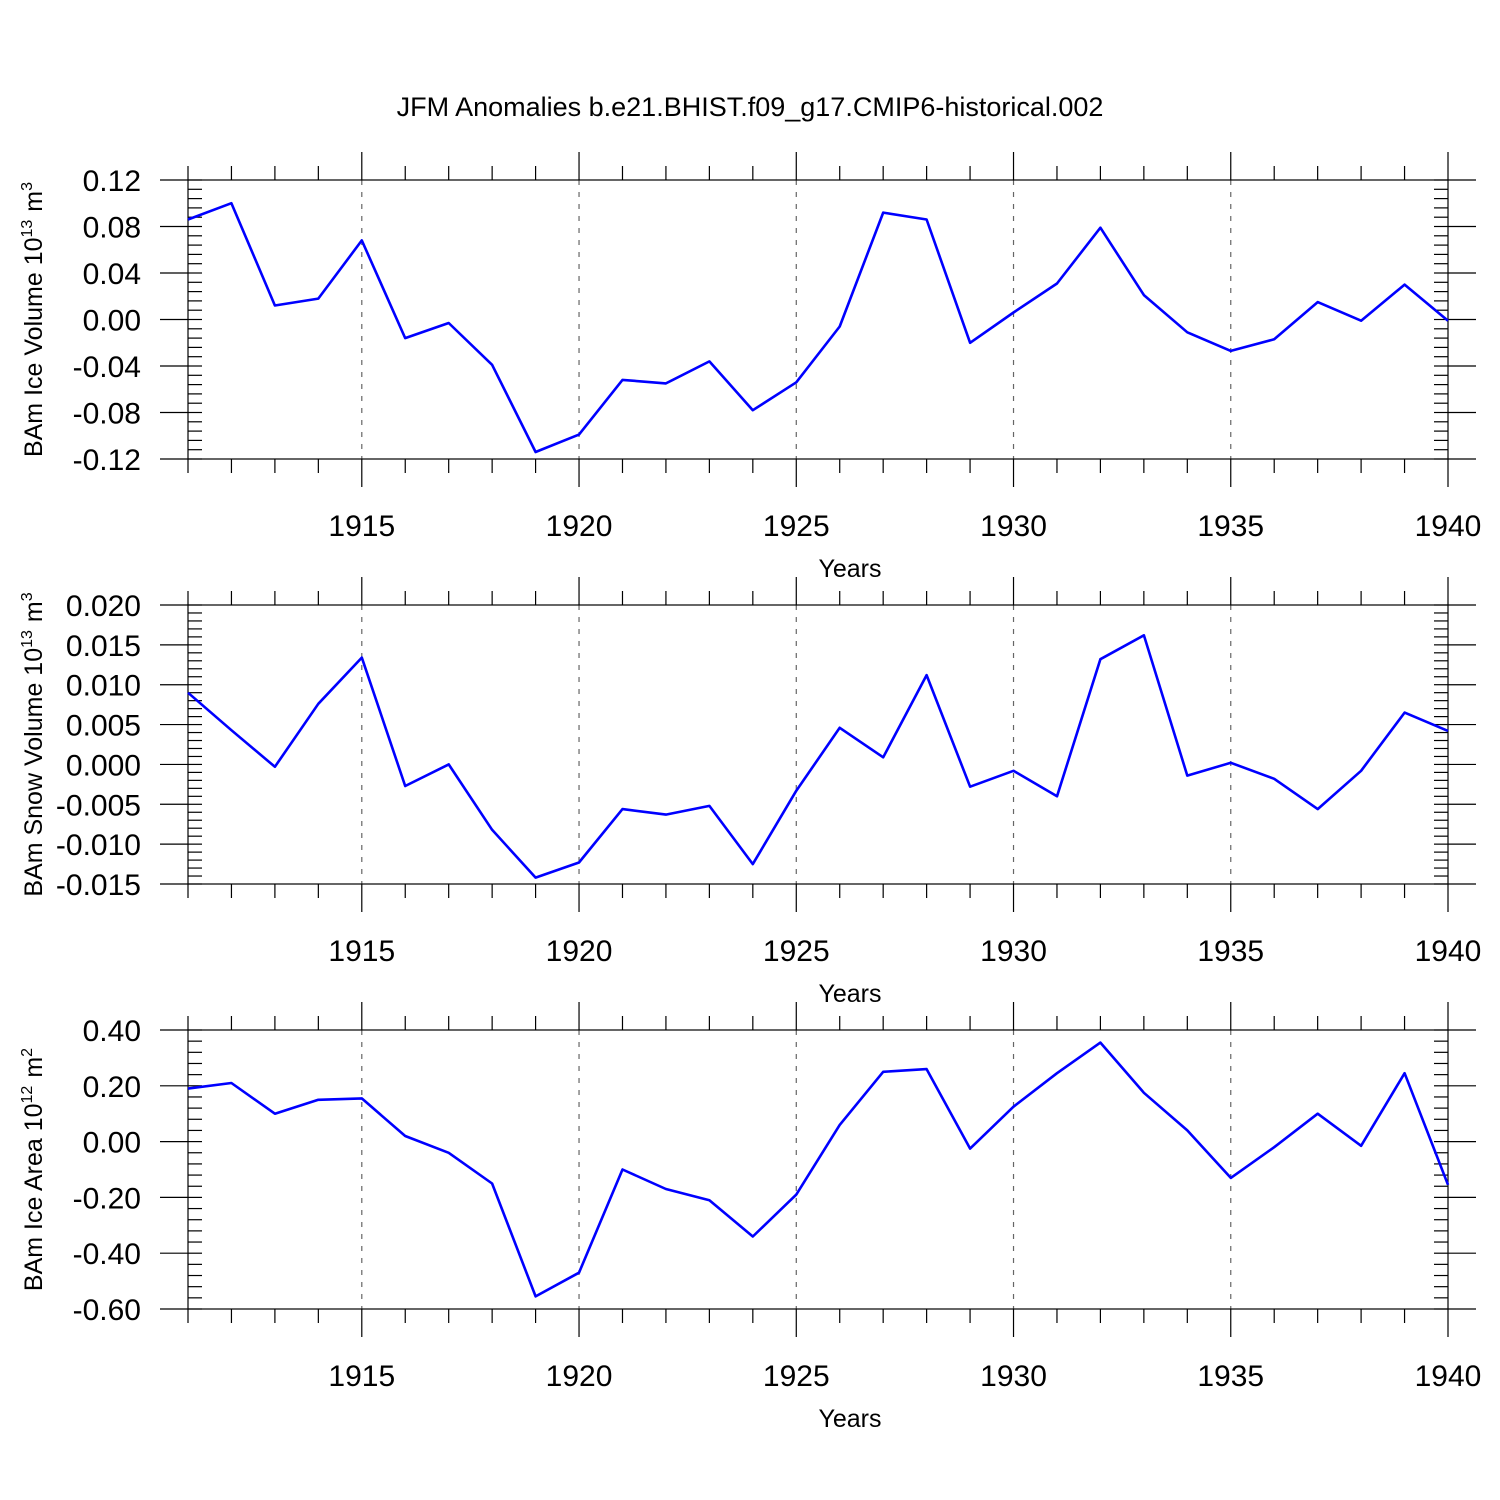  What do you see at coordinates (112, 1087) in the screenshot?
I see `y-tick-label: 0.20` at bounding box center [112, 1087].